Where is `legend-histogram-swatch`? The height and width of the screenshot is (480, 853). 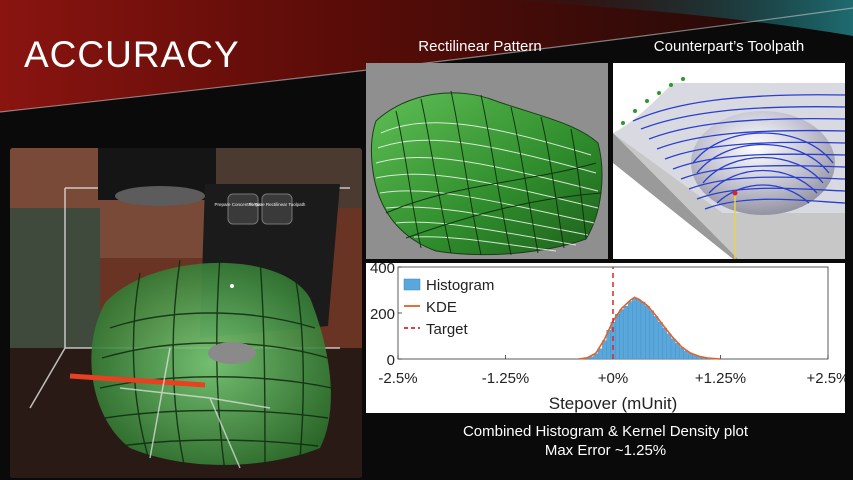 legend-histogram-swatch is located at coordinates (412, 284).